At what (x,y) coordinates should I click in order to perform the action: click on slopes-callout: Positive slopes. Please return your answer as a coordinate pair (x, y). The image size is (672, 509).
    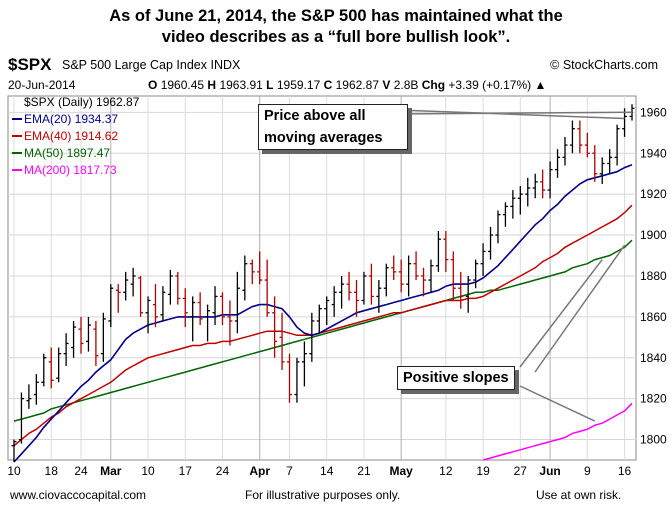
    Looking at the image, I should click on (456, 378).